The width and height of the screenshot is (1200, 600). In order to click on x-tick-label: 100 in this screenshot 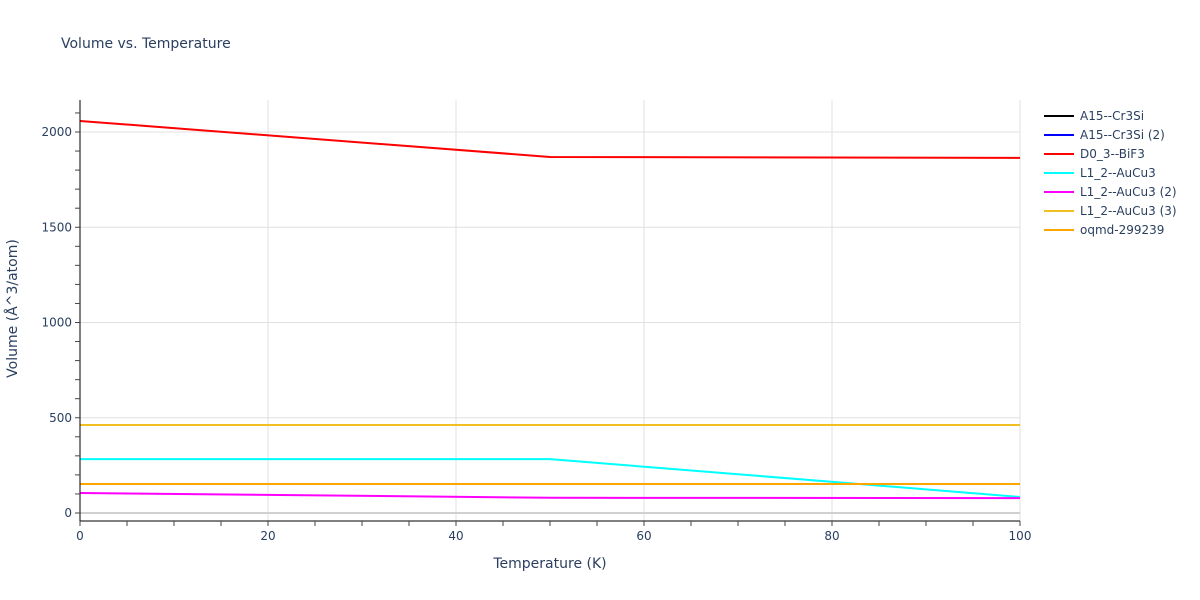, I will do `click(1020, 536)`.